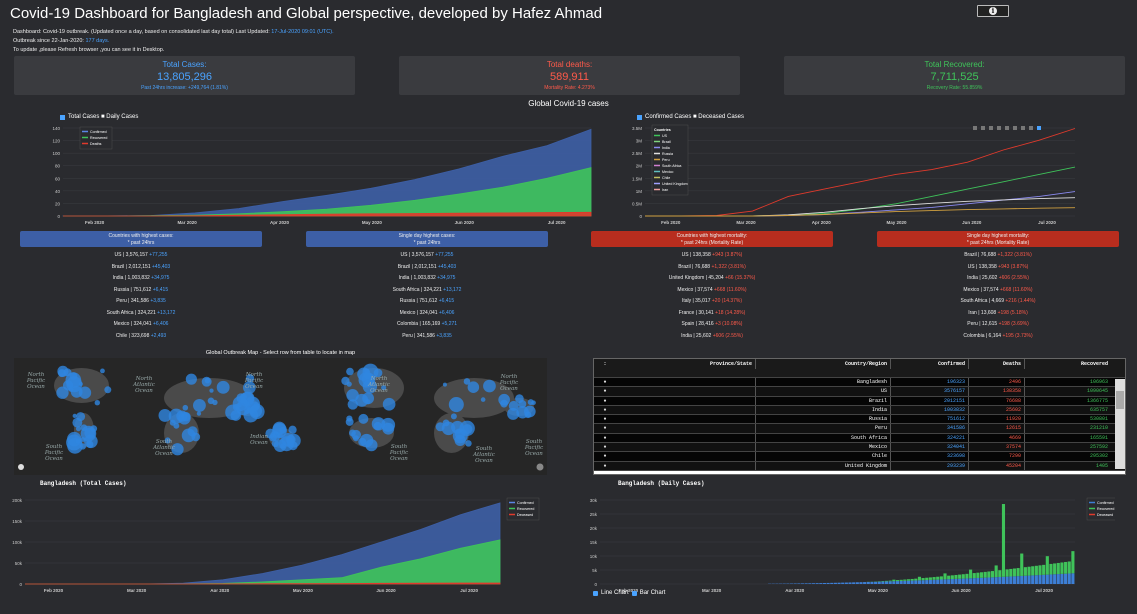 This screenshot has width=1137, height=614. What do you see at coordinates (859, 466) in the screenshot?
I see `table-row: ● United Kingdom 293239 45204 1405` at bounding box center [859, 466].